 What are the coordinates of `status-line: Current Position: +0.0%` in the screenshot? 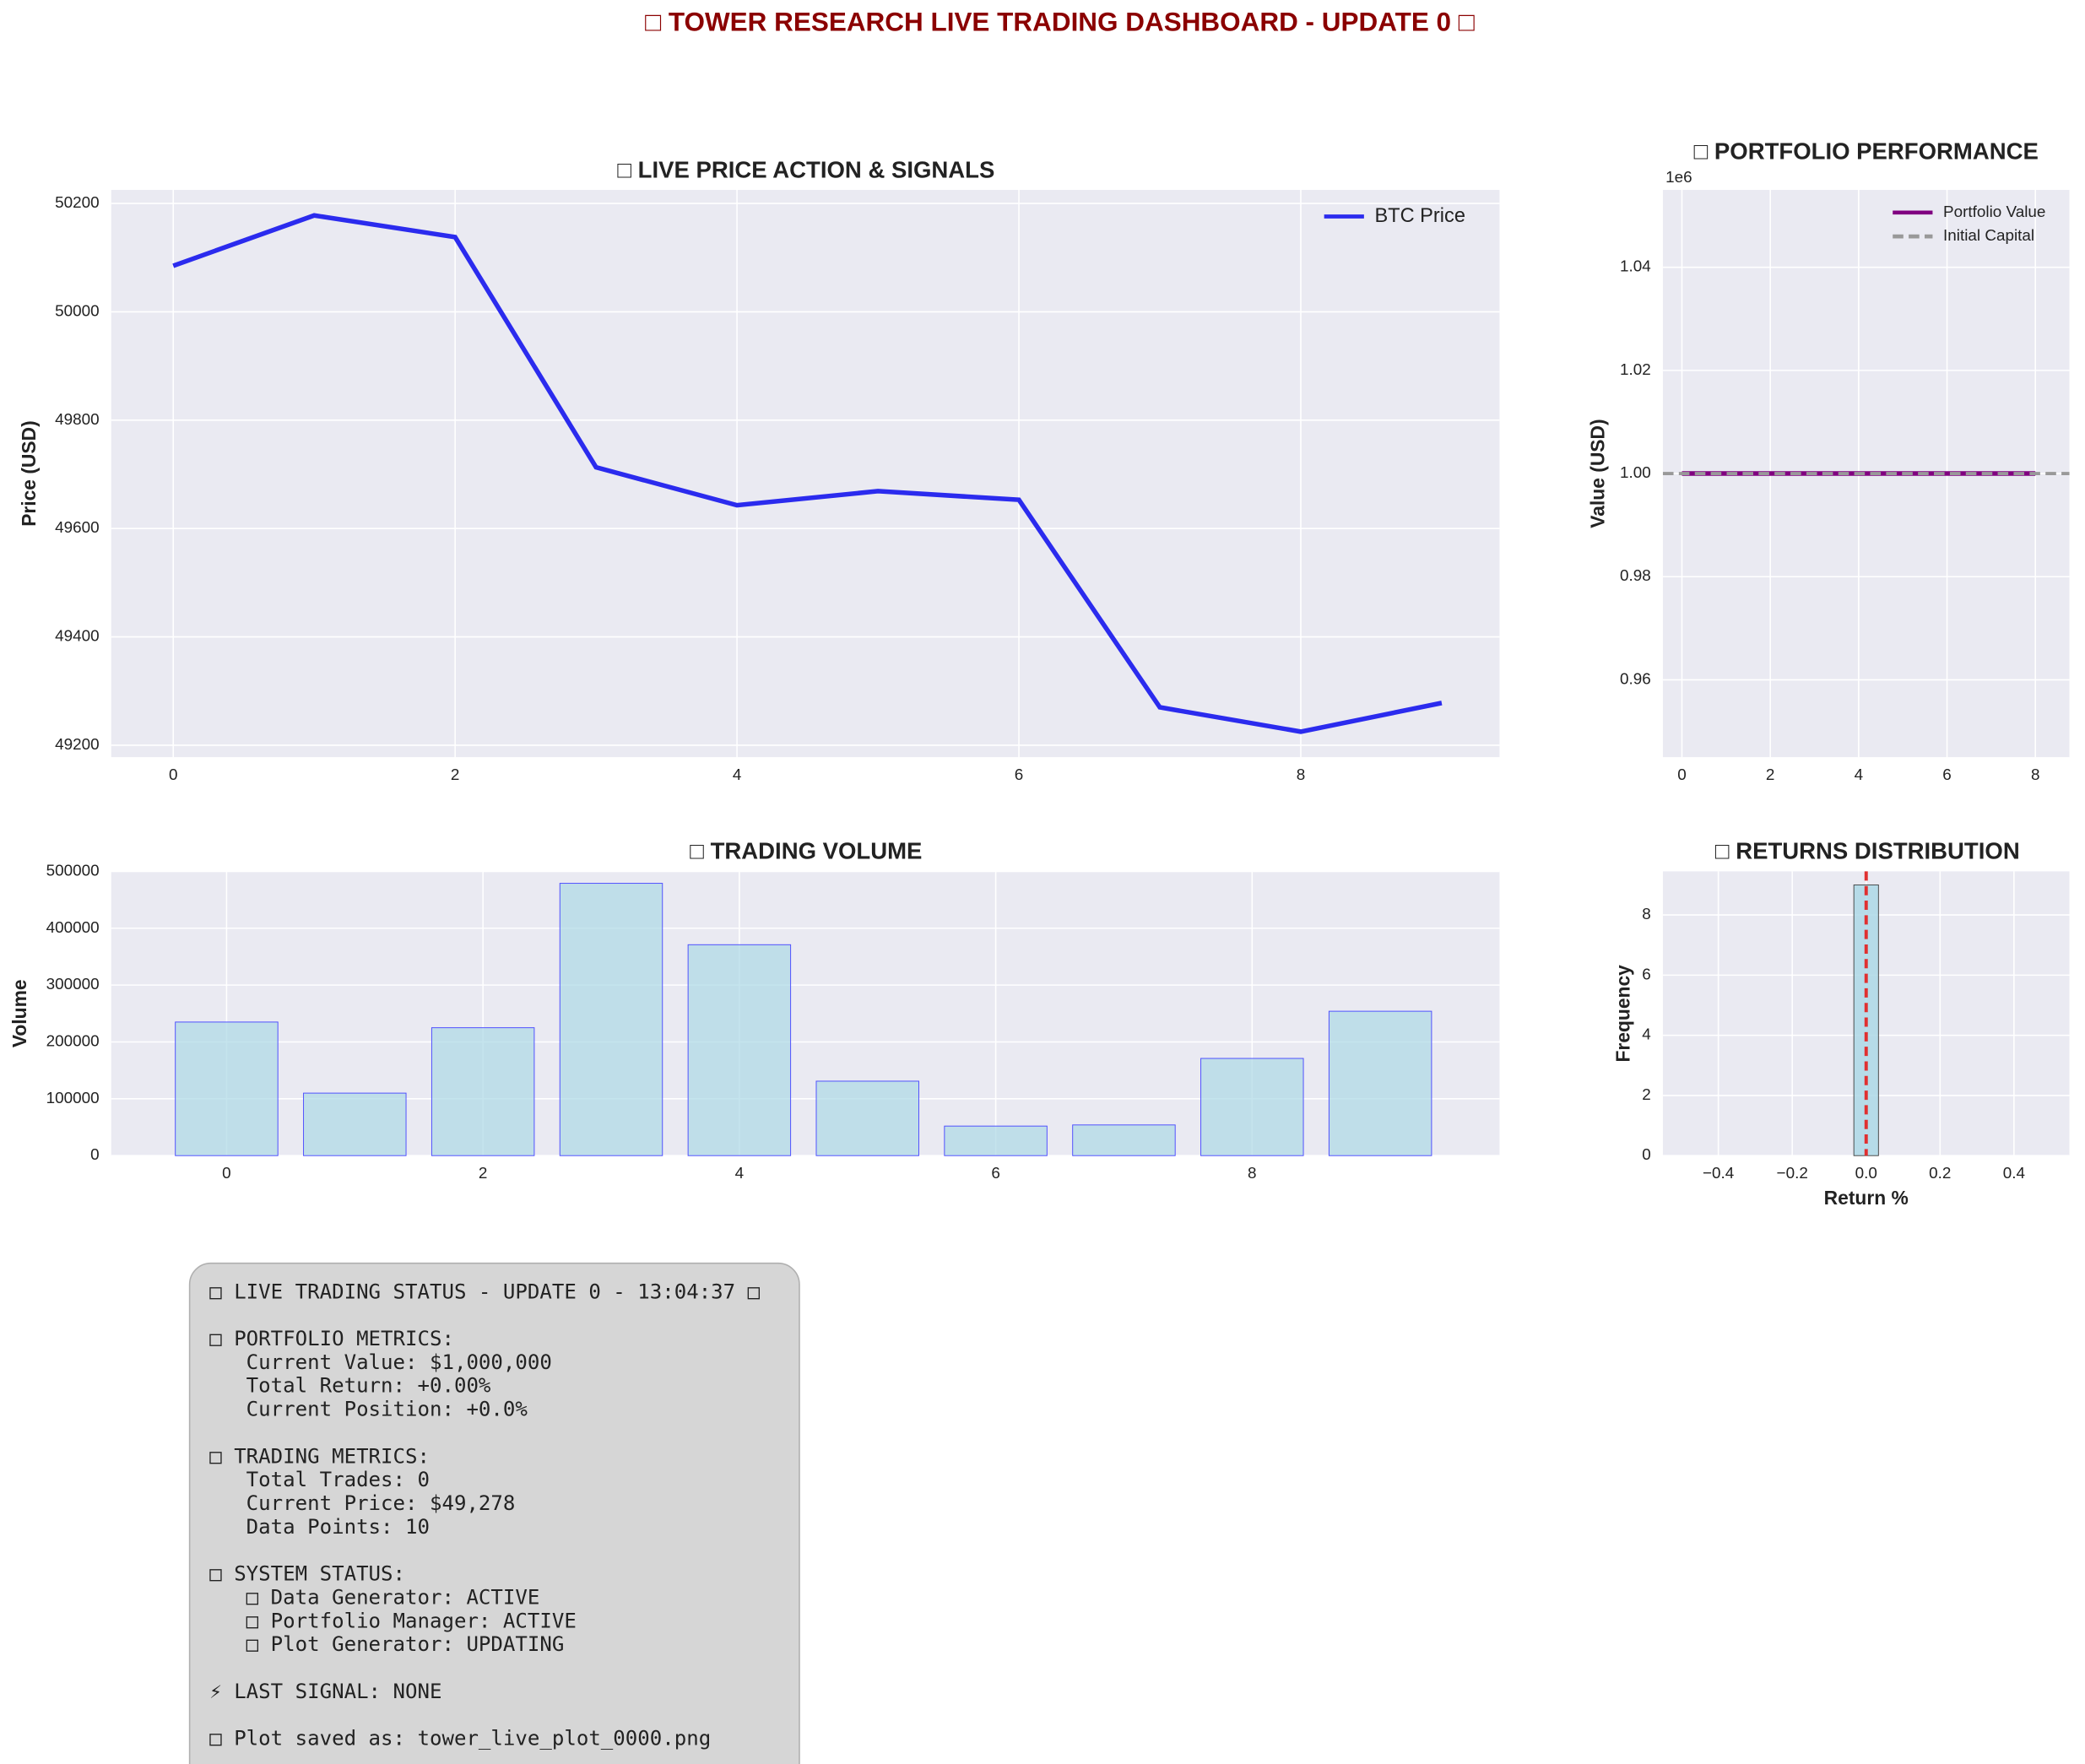 It's located at (368, 1409).